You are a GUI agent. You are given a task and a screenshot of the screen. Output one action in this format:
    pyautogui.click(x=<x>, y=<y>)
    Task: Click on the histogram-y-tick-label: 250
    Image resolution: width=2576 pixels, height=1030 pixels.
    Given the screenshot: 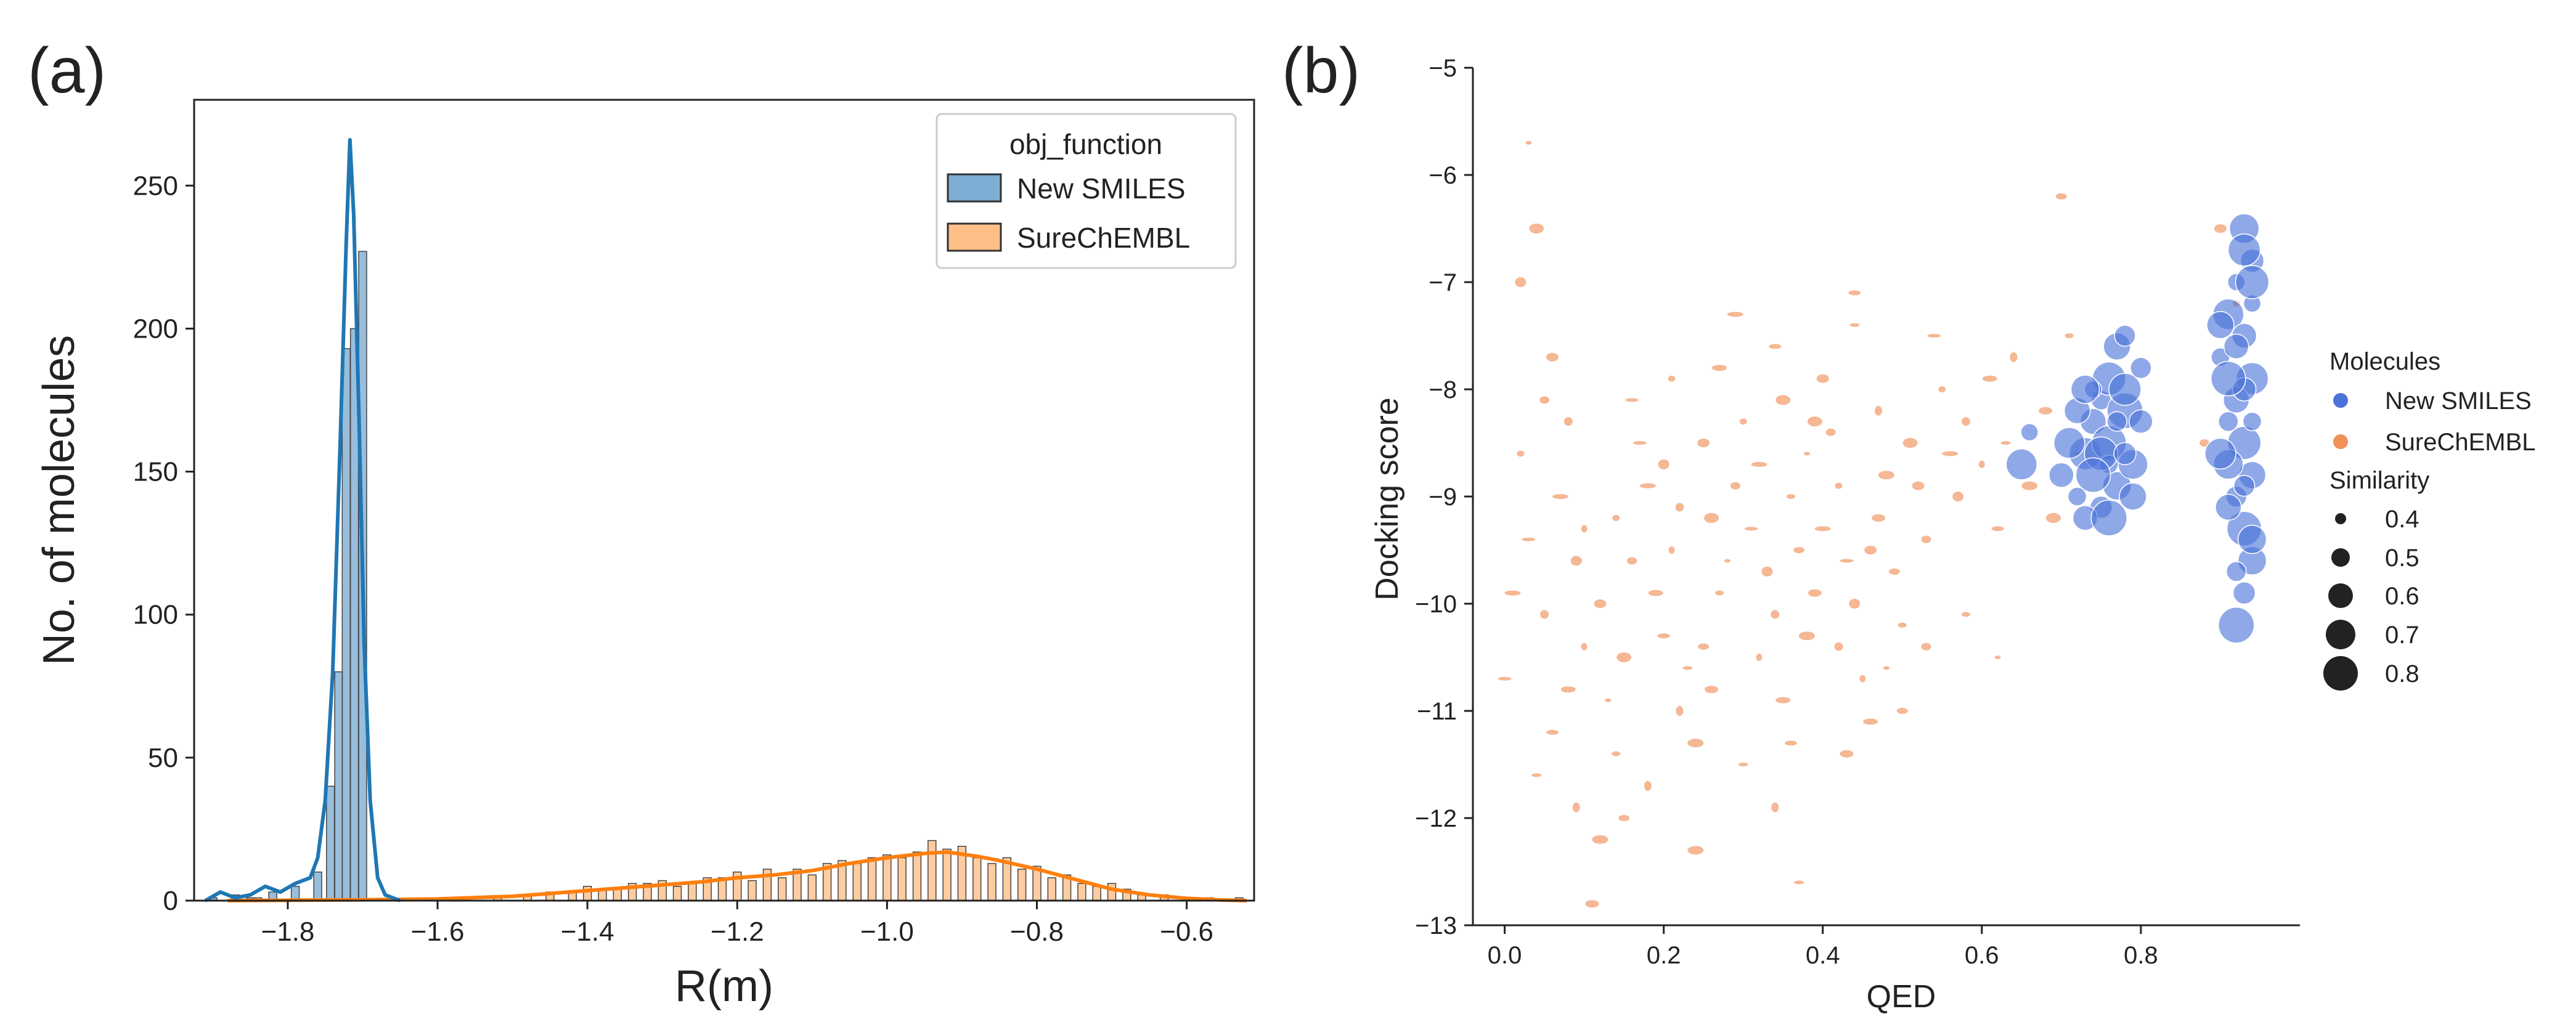 What is the action you would take?
    pyautogui.click(x=155, y=186)
    